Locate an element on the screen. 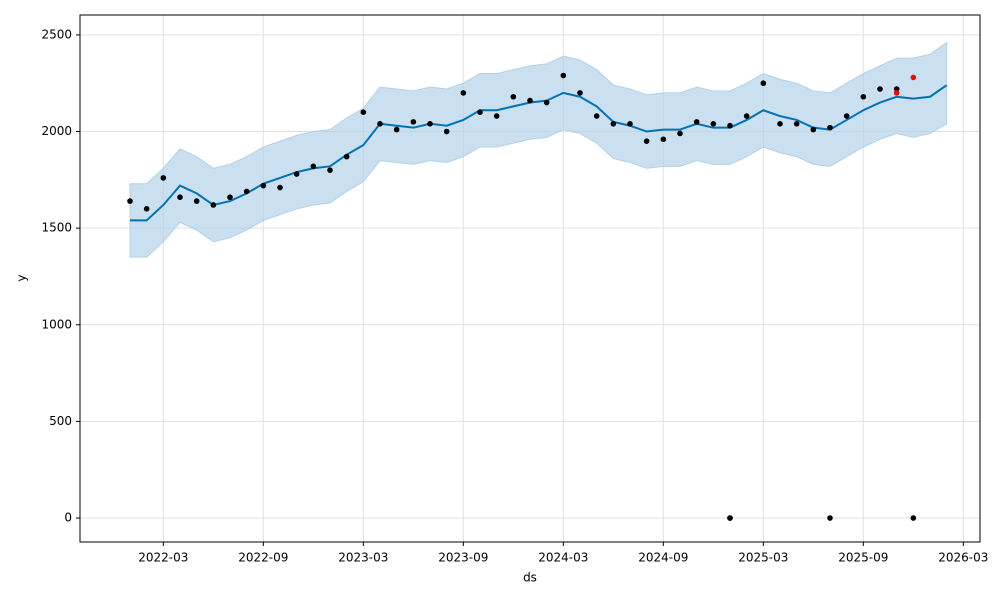 This screenshot has width=1000, height=600. x-tick-label: 2024-09 is located at coordinates (663, 558).